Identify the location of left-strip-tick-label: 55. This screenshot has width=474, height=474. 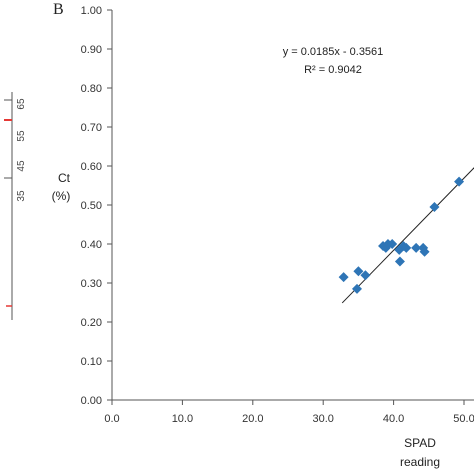
(21, 136).